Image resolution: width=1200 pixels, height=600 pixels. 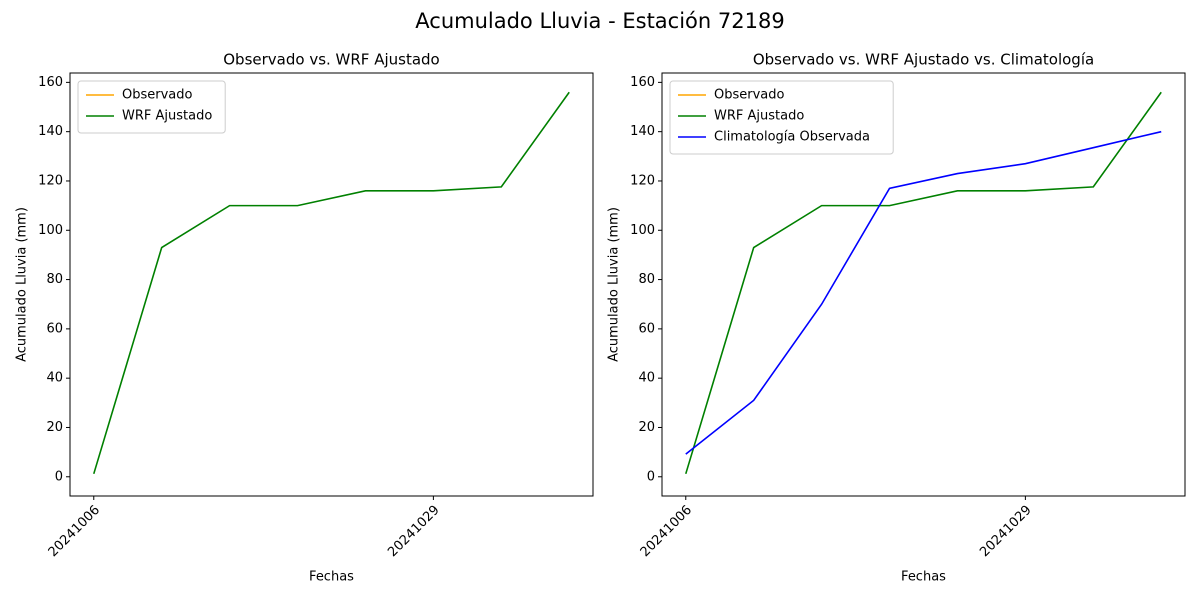 What do you see at coordinates (599, 21) in the screenshot?
I see `figure-title: Acumulado Lluvia - Estación 72189` at bounding box center [599, 21].